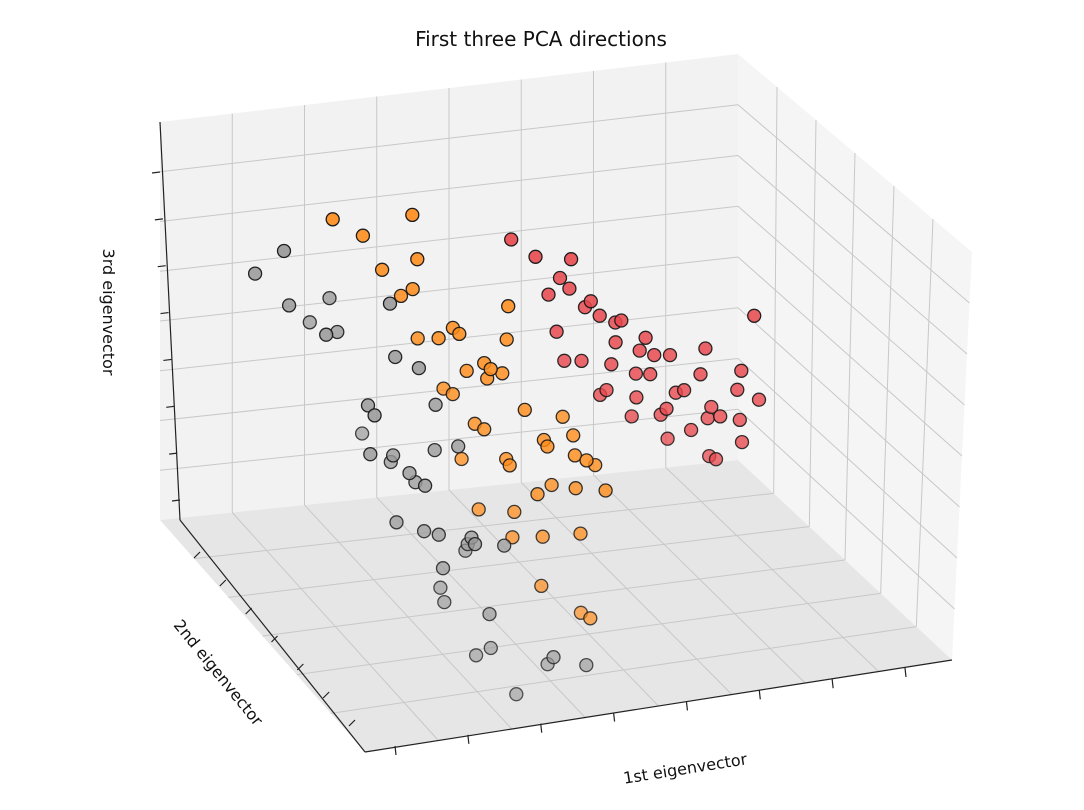 This screenshot has width=1084, height=810. I want to click on y-axis-label: 2nd eigenvector, so click(218, 673).